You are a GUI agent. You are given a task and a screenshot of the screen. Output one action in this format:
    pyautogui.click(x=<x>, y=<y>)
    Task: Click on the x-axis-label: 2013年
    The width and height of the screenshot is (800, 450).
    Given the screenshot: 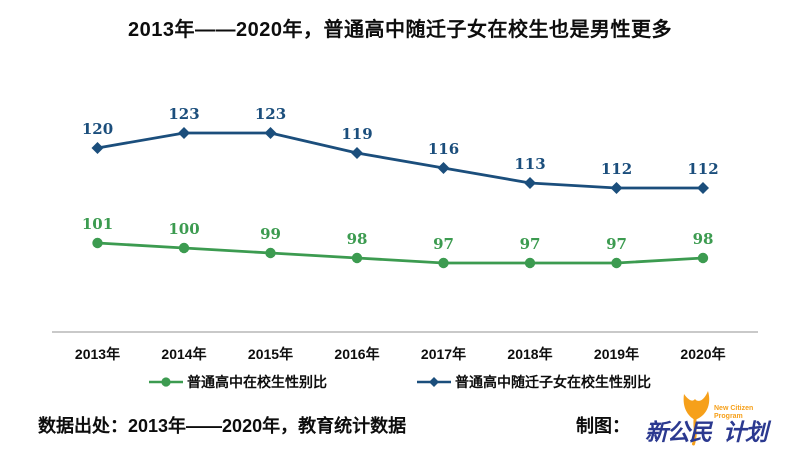 What is the action you would take?
    pyautogui.click(x=97, y=354)
    